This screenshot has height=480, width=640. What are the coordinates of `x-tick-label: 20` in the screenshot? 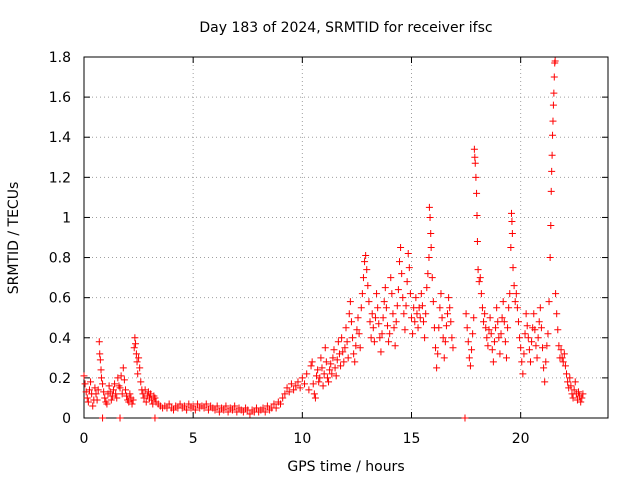 It's located at (521, 439).